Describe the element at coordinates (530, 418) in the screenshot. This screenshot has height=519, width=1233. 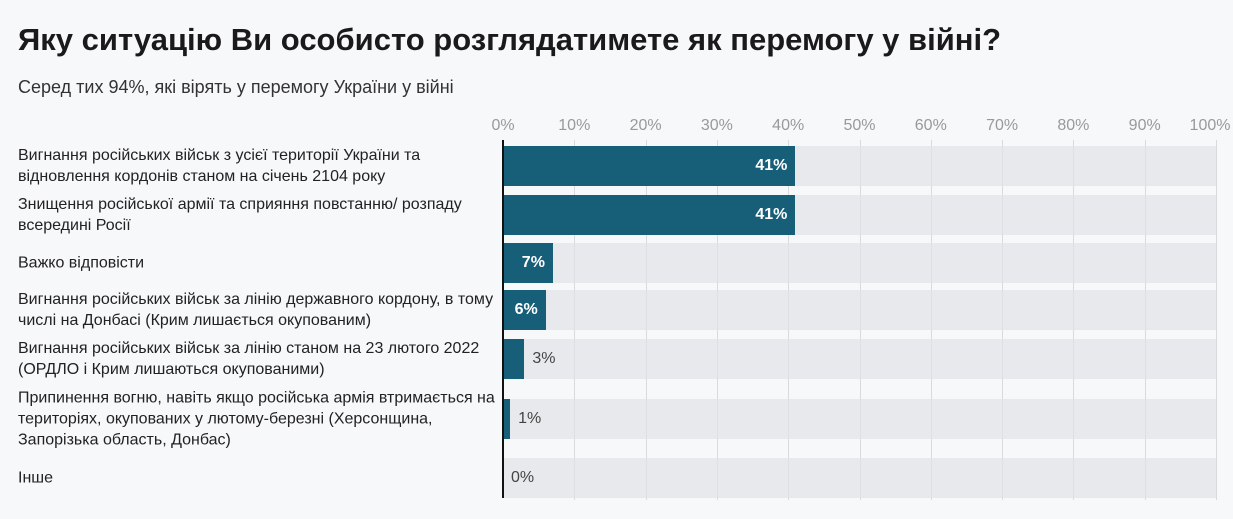
I see `value-label: 1%` at that location.